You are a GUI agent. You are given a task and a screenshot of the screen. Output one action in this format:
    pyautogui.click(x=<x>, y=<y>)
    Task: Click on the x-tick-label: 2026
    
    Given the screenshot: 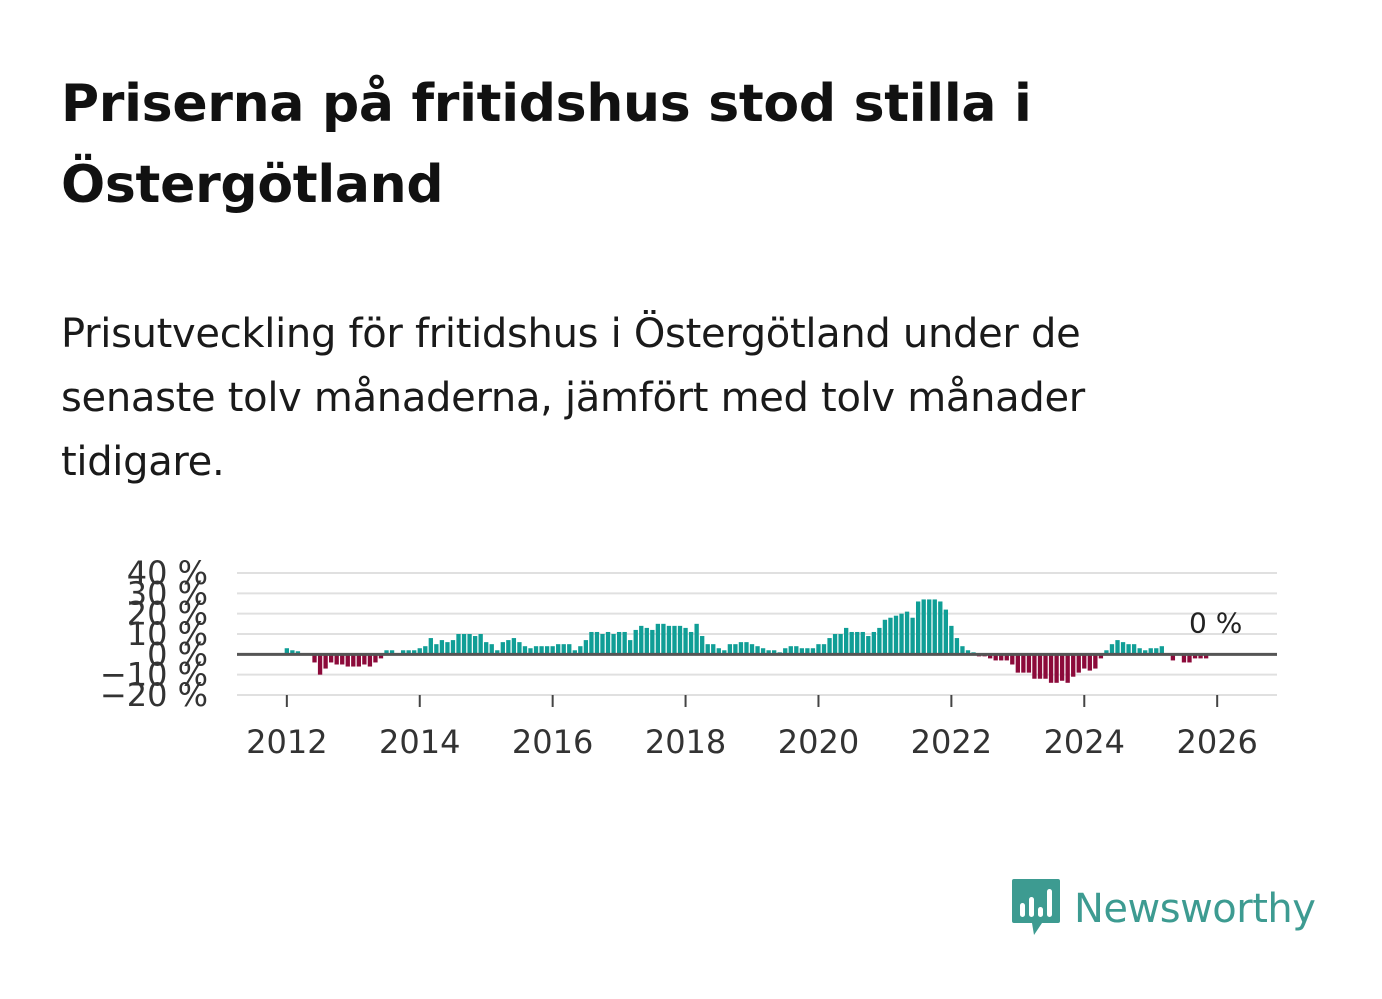 What is the action you would take?
    pyautogui.click(x=1216, y=742)
    